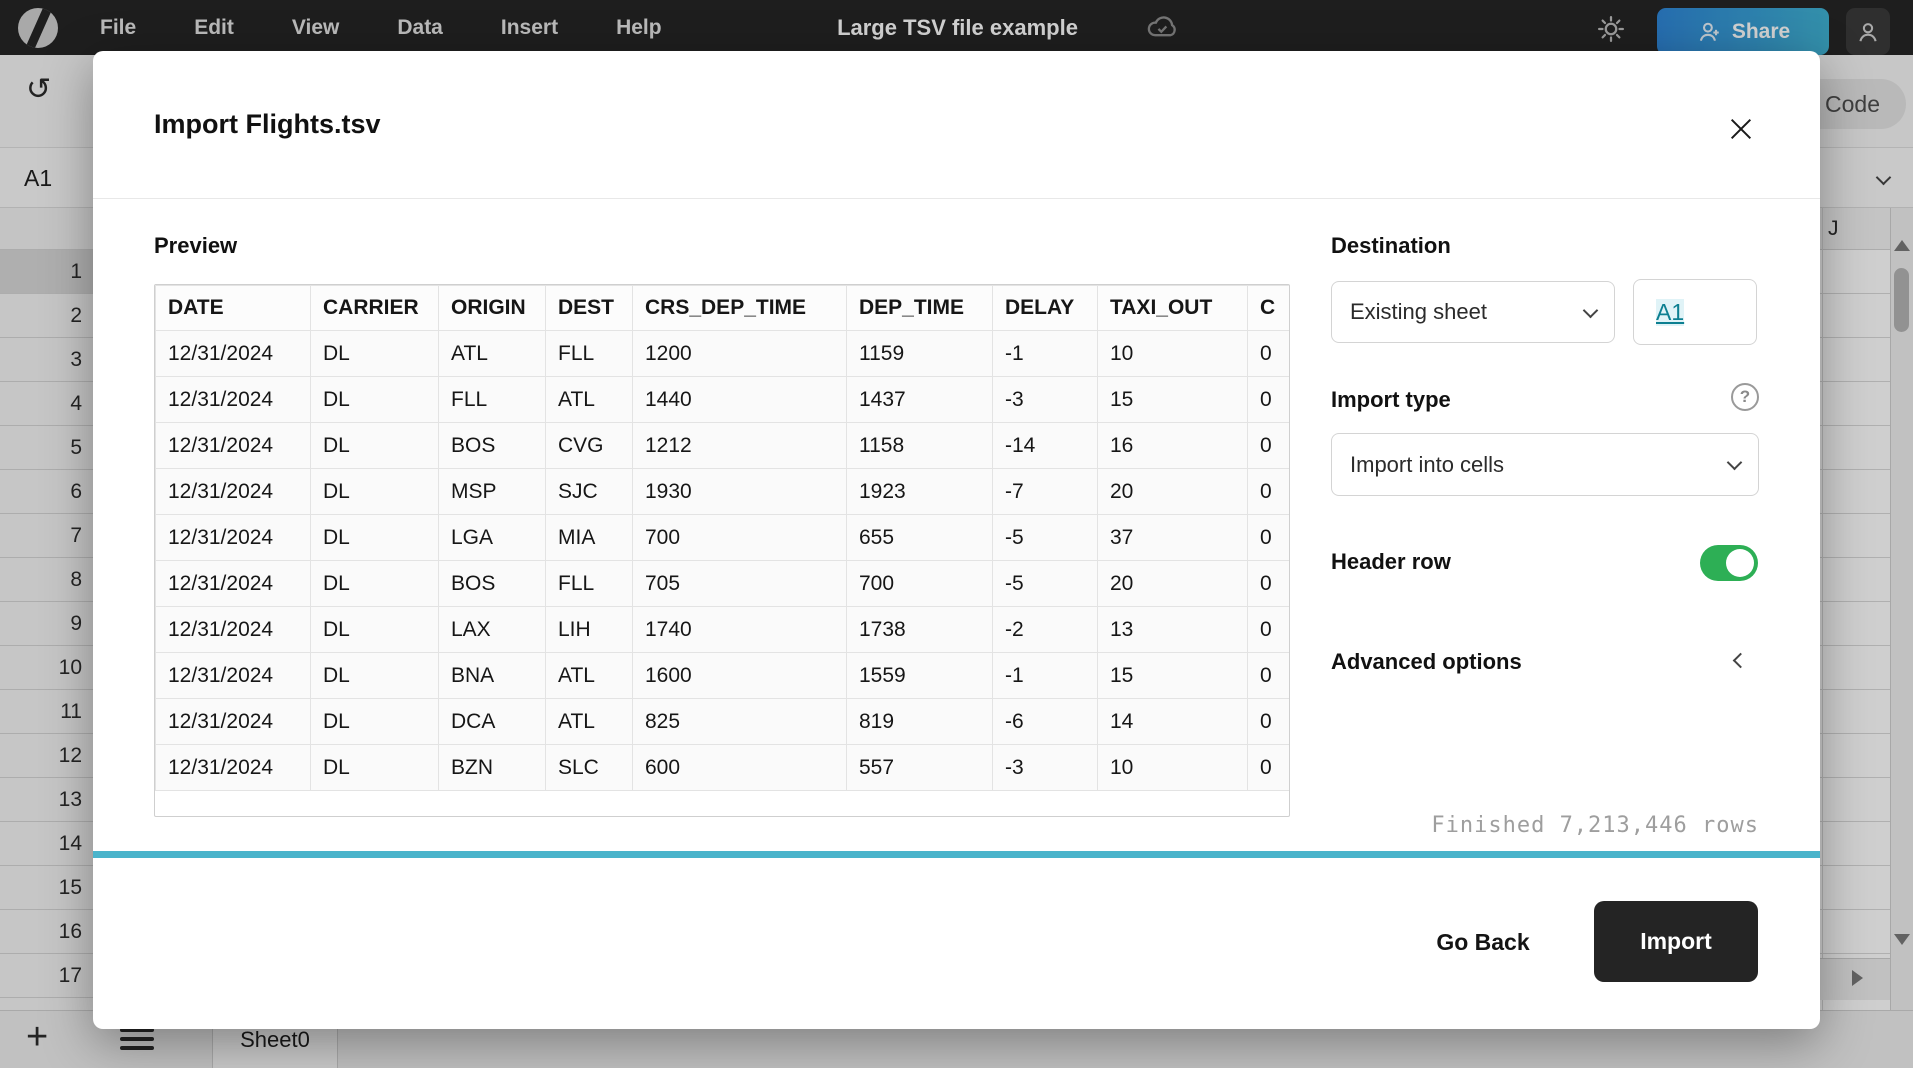 Image resolution: width=1913 pixels, height=1068 pixels. Describe the element at coordinates (1857, 978) in the screenshot. I see `scroll-right-arrow-icon` at that location.